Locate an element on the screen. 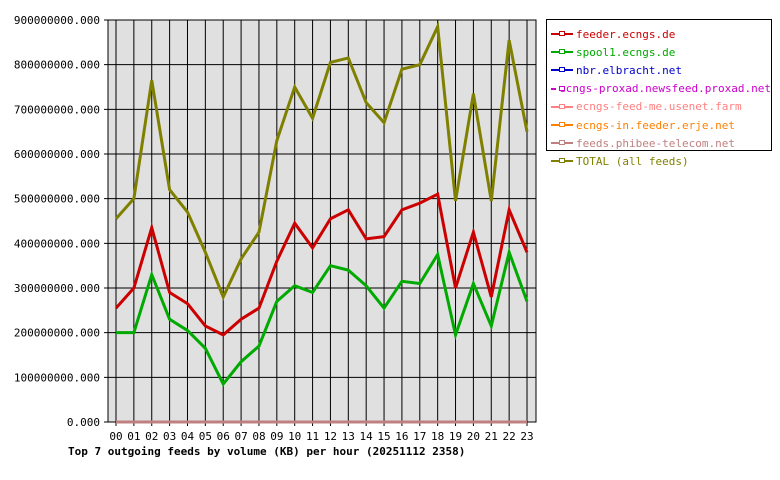 The image size is (780, 480). legend-label: nbr.elbracht.net is located at coordinates (629, 70).